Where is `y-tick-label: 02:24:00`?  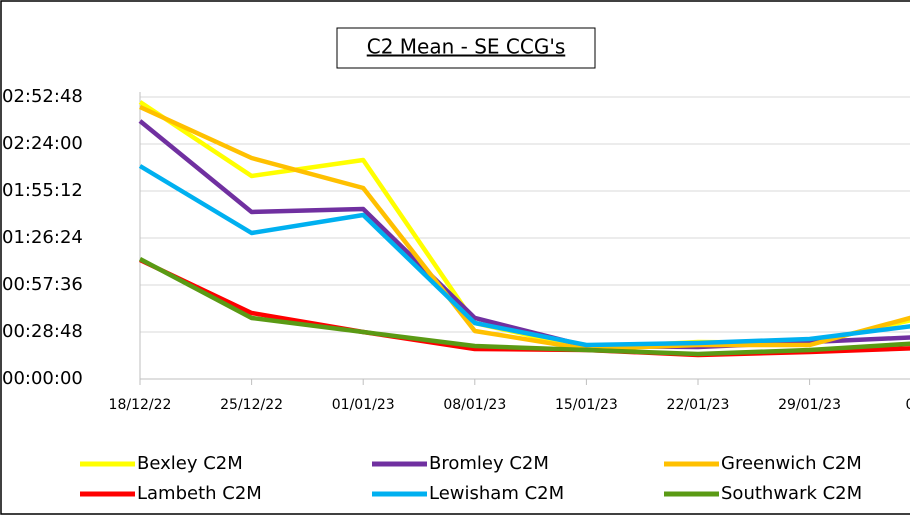 y-tick-label: 02:24:00 is located at coordinates (42, 143).